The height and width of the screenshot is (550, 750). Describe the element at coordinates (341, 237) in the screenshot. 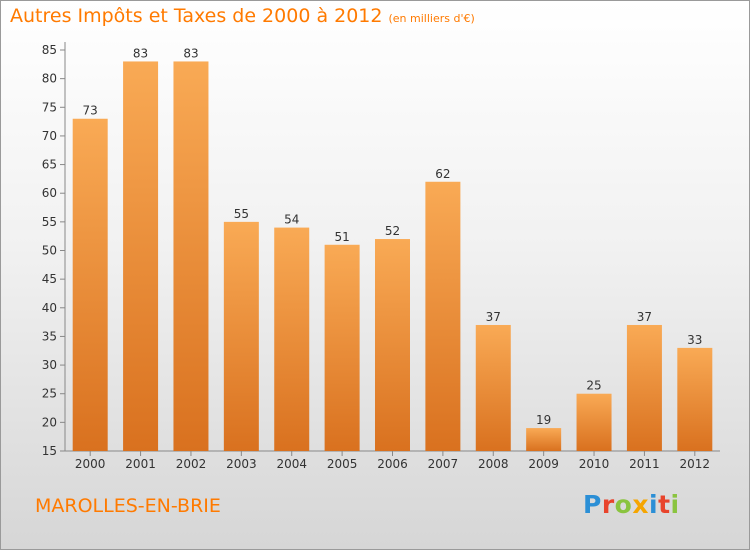

I see `bar-value-label: 51` at that location.